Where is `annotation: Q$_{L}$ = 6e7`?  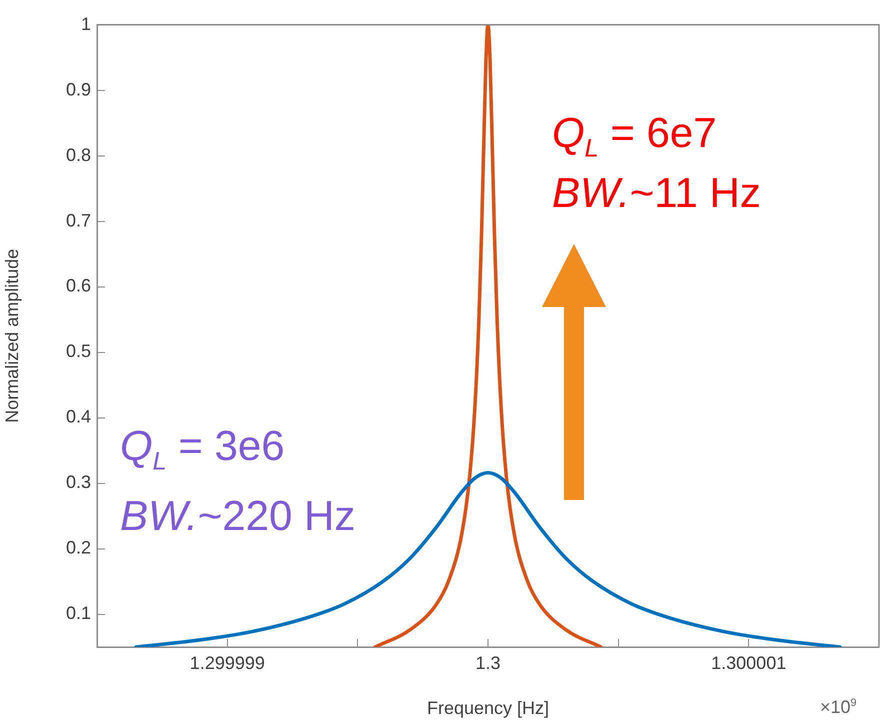 annotation: Q$_{L}$ = 6e7 is located at coordinates (634, 135).